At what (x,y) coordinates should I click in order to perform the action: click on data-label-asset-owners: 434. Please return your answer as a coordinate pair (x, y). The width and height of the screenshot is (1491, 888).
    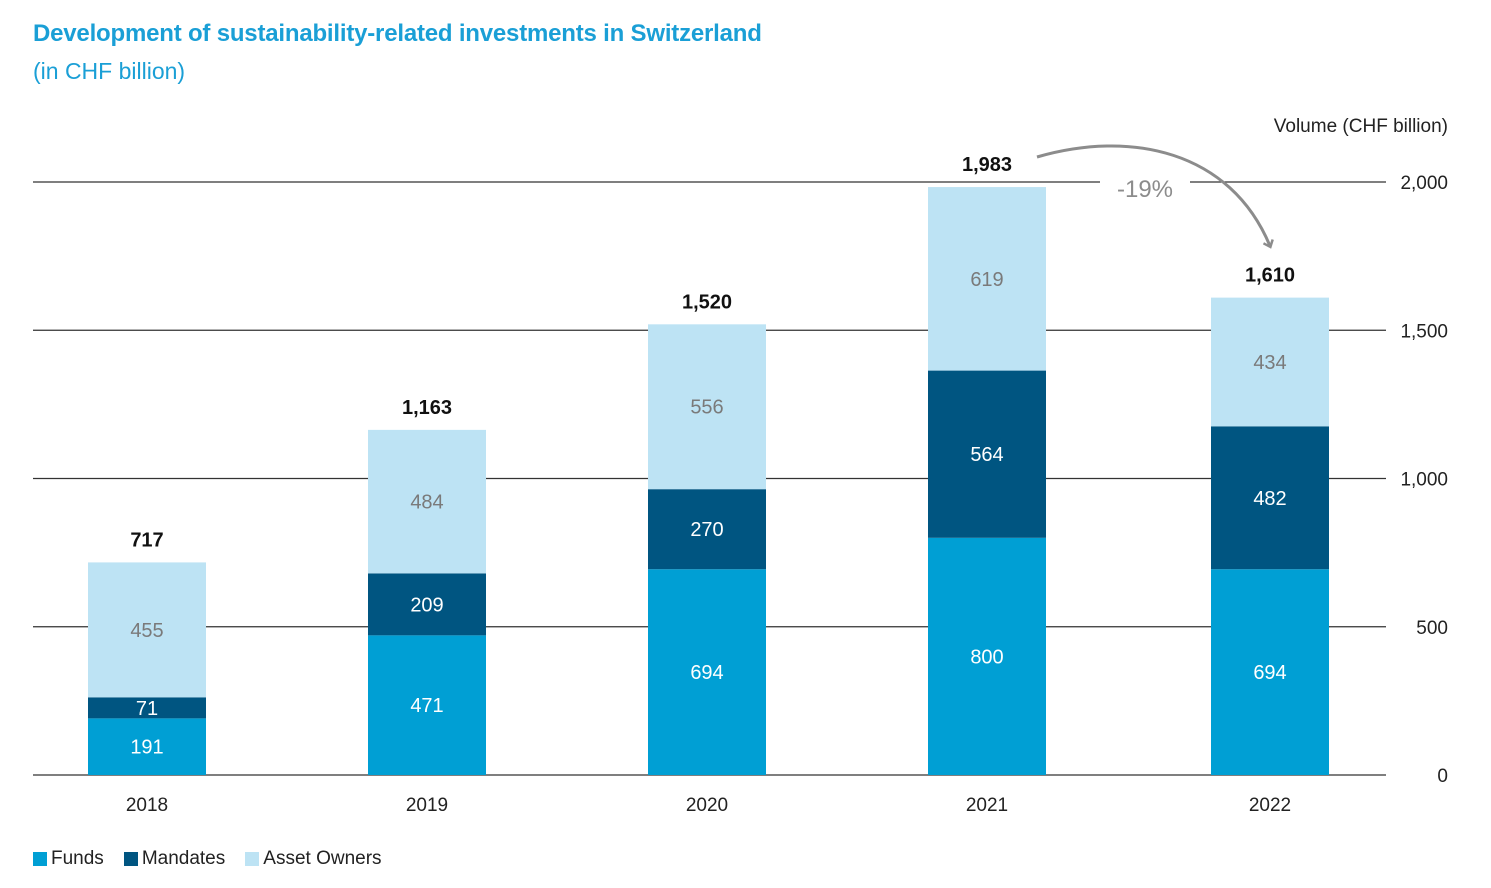
    Looking at the image, I should click on (1269, 363).